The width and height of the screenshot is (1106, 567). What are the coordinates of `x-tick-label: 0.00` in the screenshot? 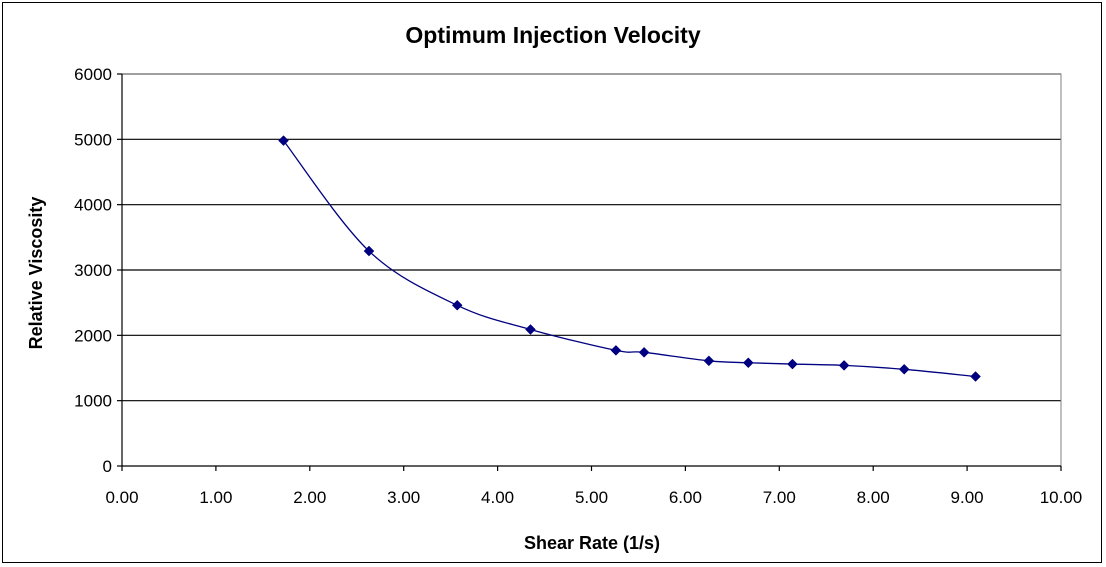 It's located at (121, 497).